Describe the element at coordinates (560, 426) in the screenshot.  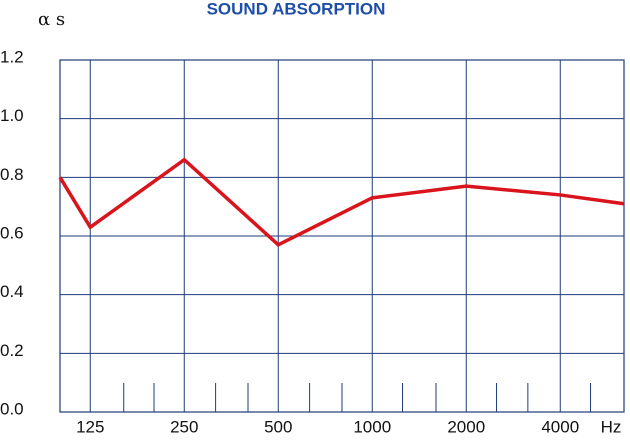
I see `x-tick-label: 4000` at that location.